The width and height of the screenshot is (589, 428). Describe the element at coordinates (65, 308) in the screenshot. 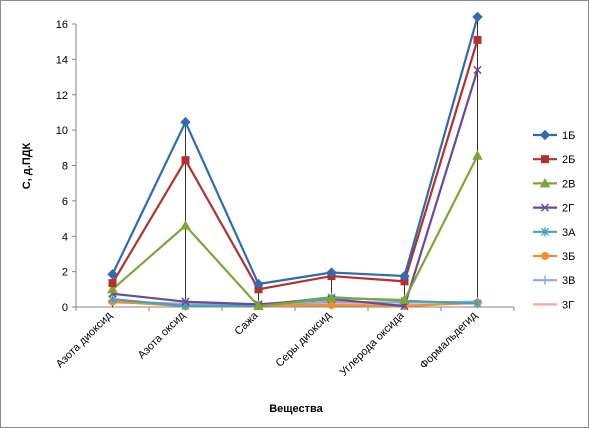

I see `y-tick-label: 0` at that location.